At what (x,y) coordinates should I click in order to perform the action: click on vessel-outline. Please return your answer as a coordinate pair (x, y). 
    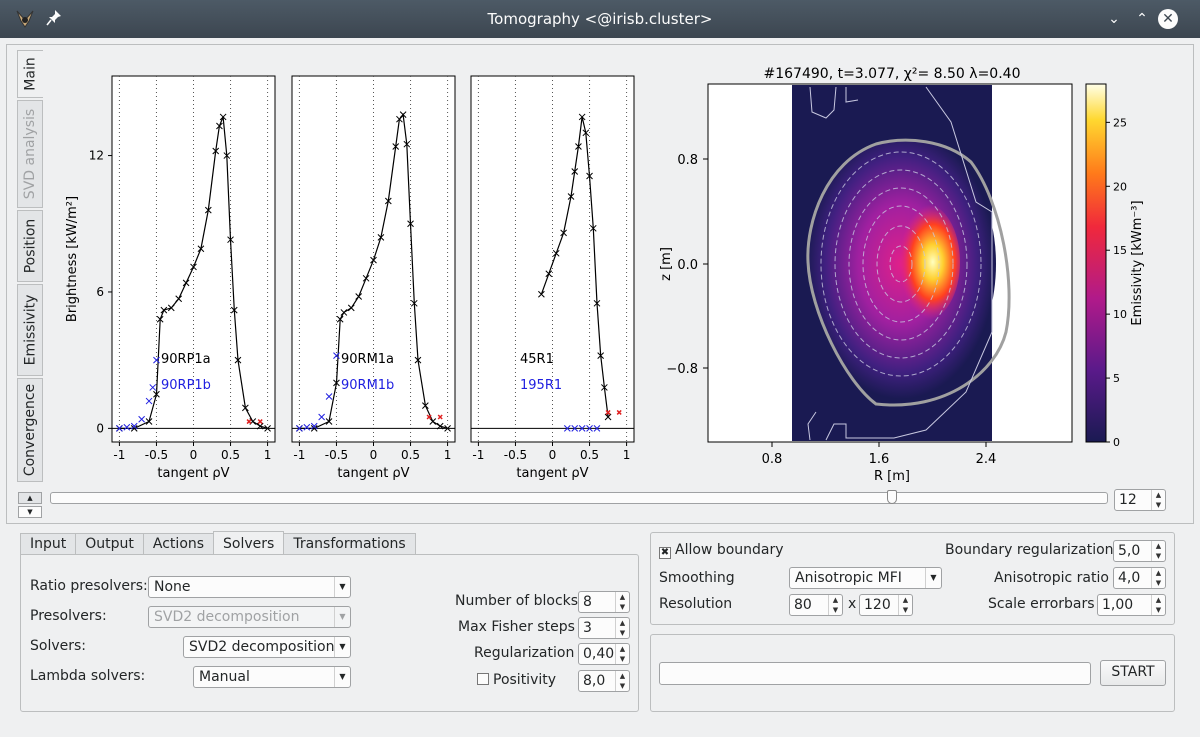
    Looking at the image, I should click on (900, 263).